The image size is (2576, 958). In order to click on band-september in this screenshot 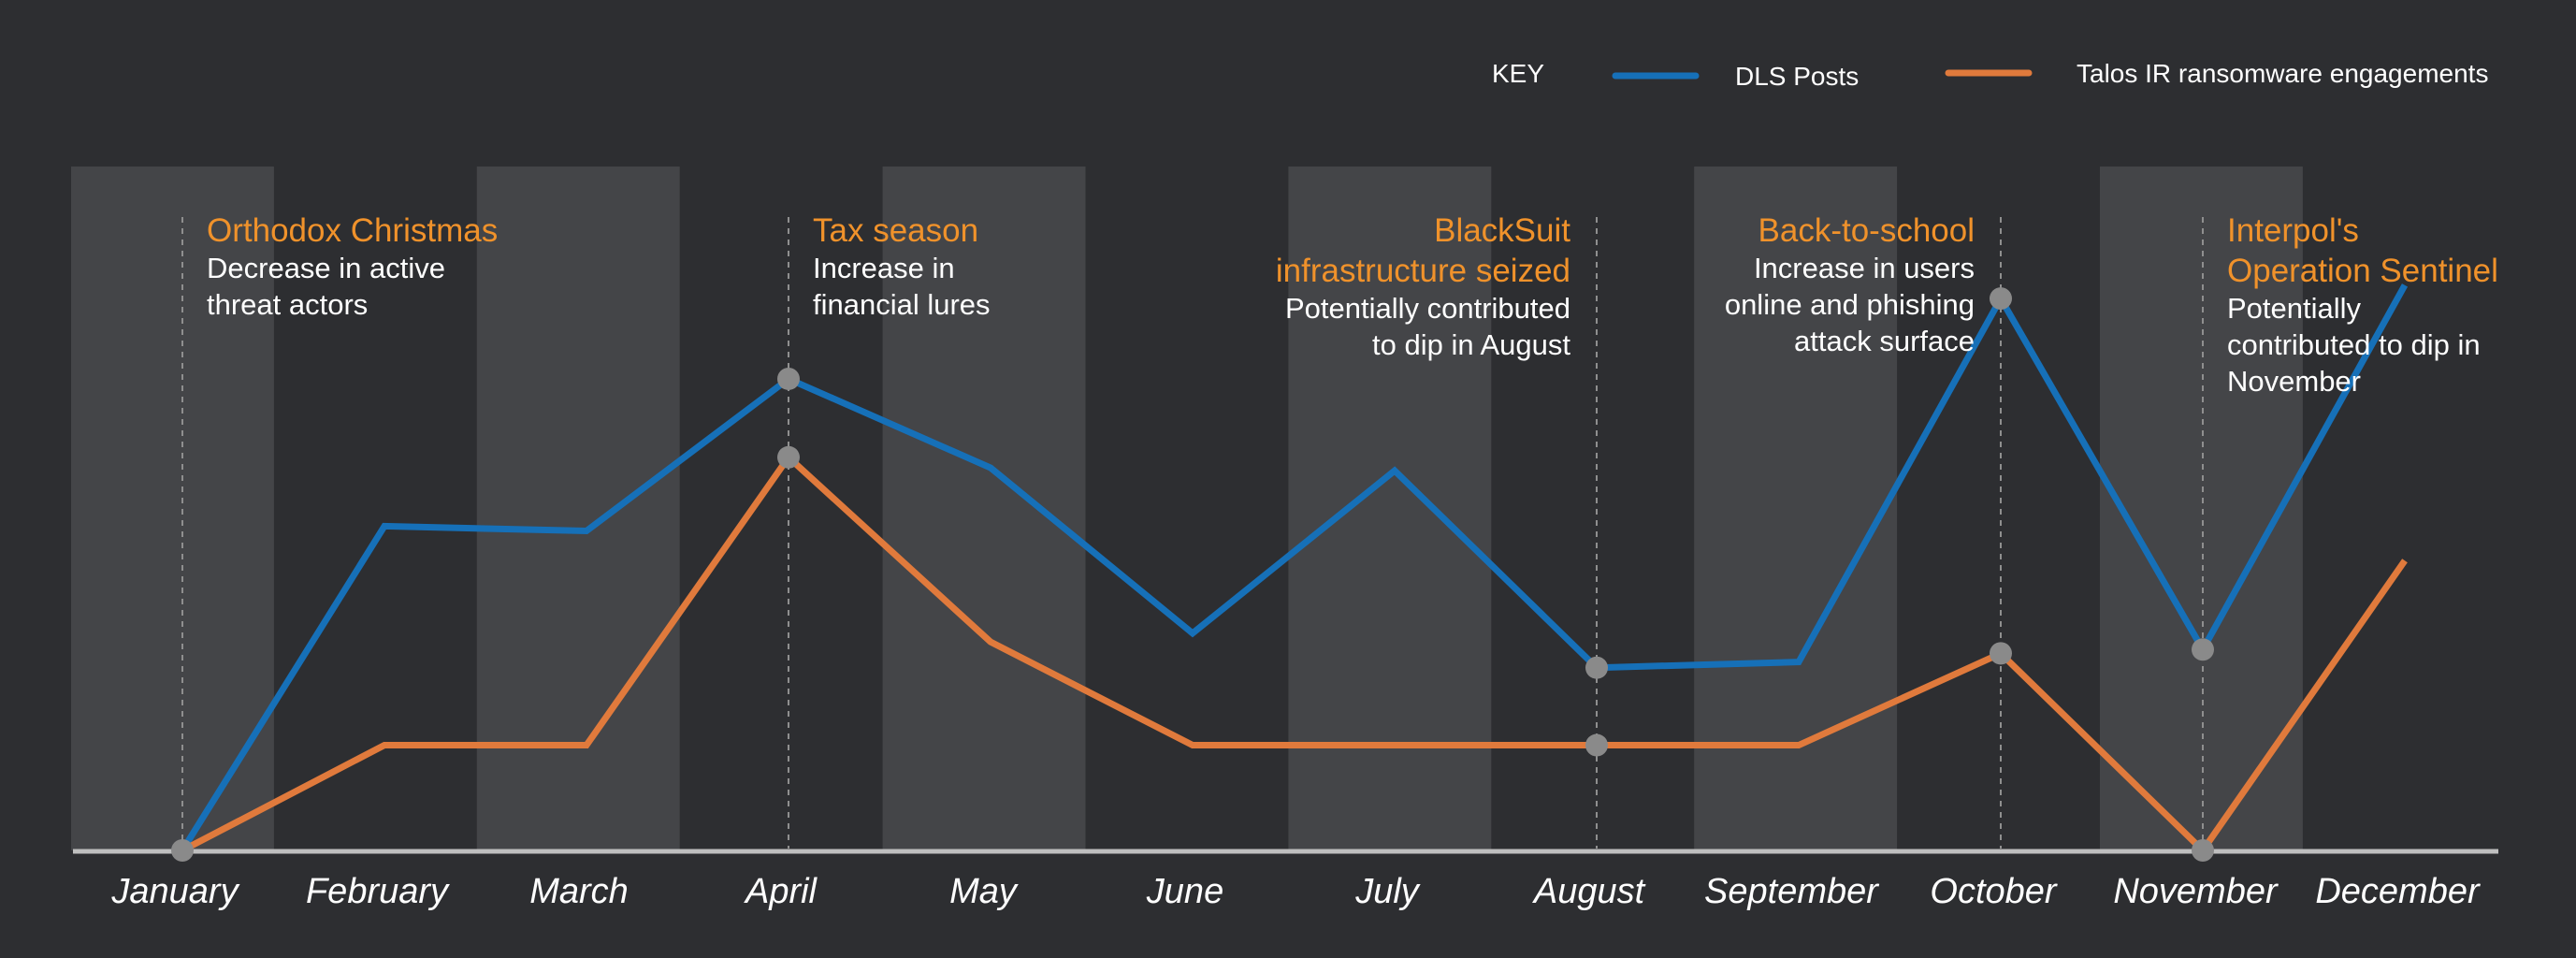, I will do `click(1796, 508)`.